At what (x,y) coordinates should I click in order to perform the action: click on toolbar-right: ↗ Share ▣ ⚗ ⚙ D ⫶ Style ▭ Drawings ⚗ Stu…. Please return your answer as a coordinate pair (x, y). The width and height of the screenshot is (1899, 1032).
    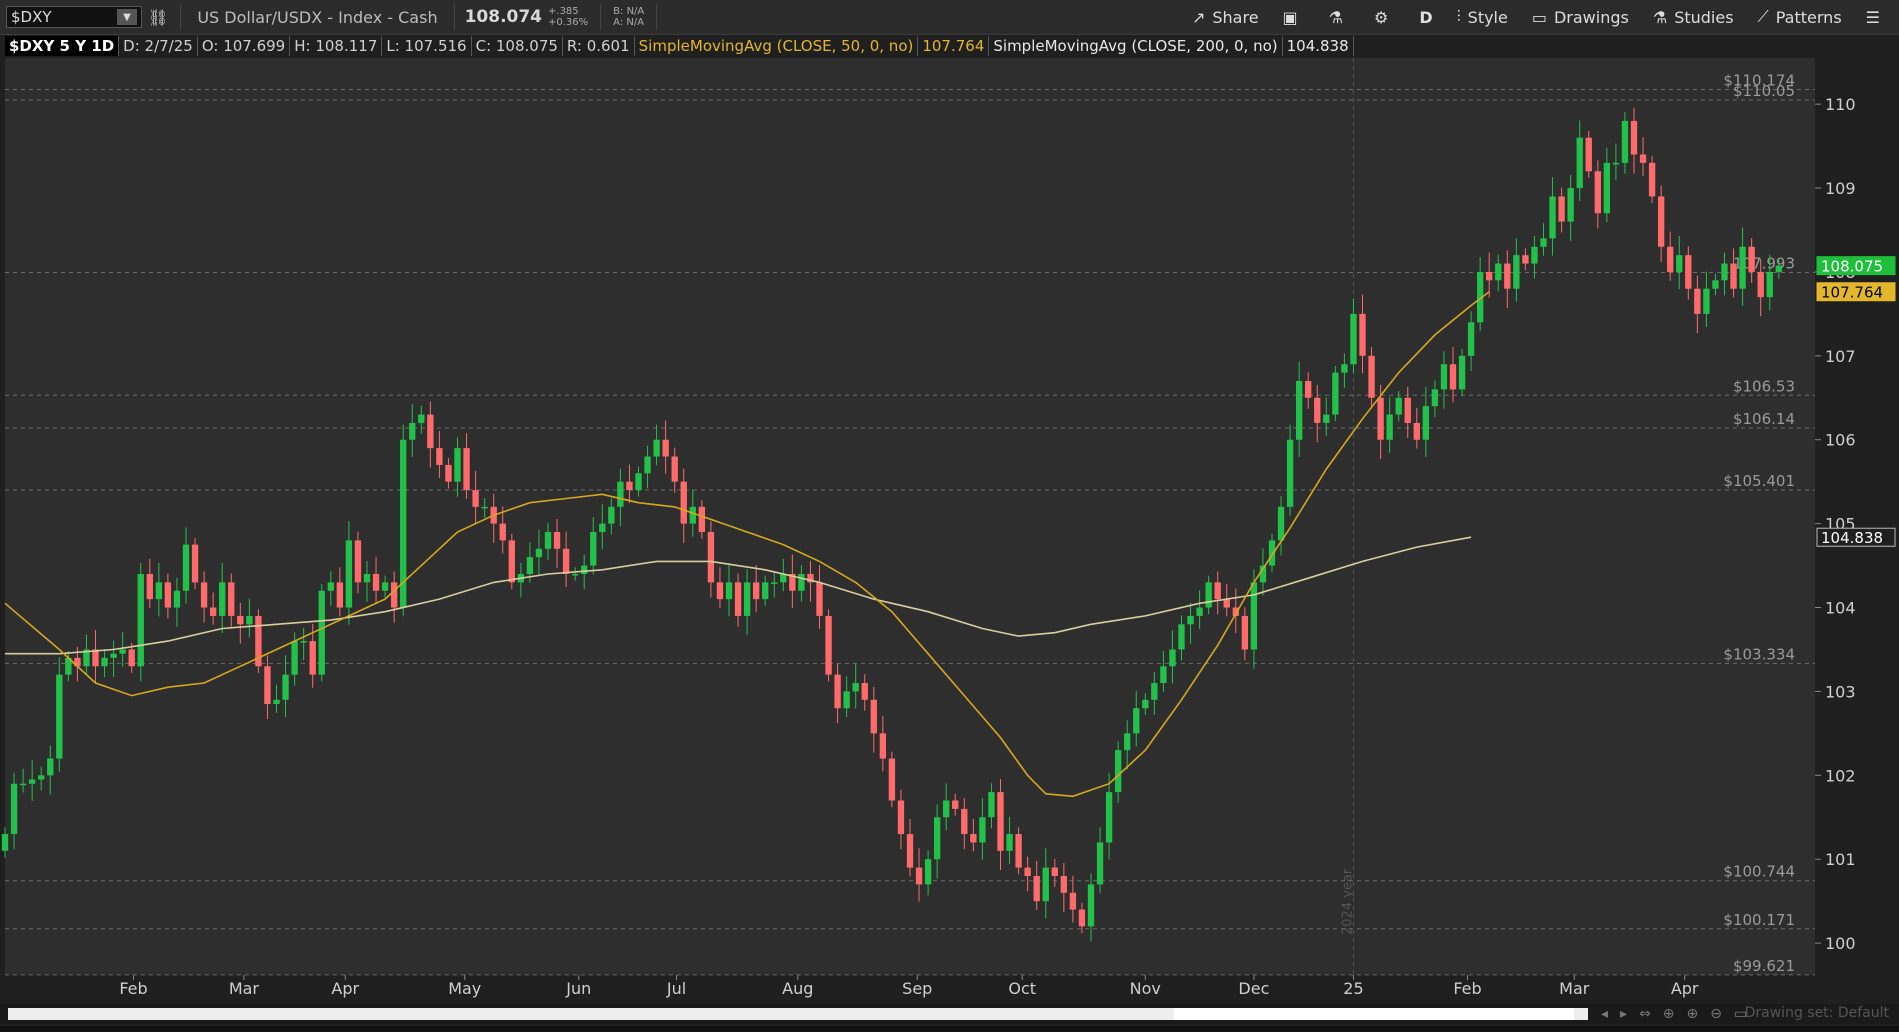
    Looking at the image, I should click on (1539, 17).